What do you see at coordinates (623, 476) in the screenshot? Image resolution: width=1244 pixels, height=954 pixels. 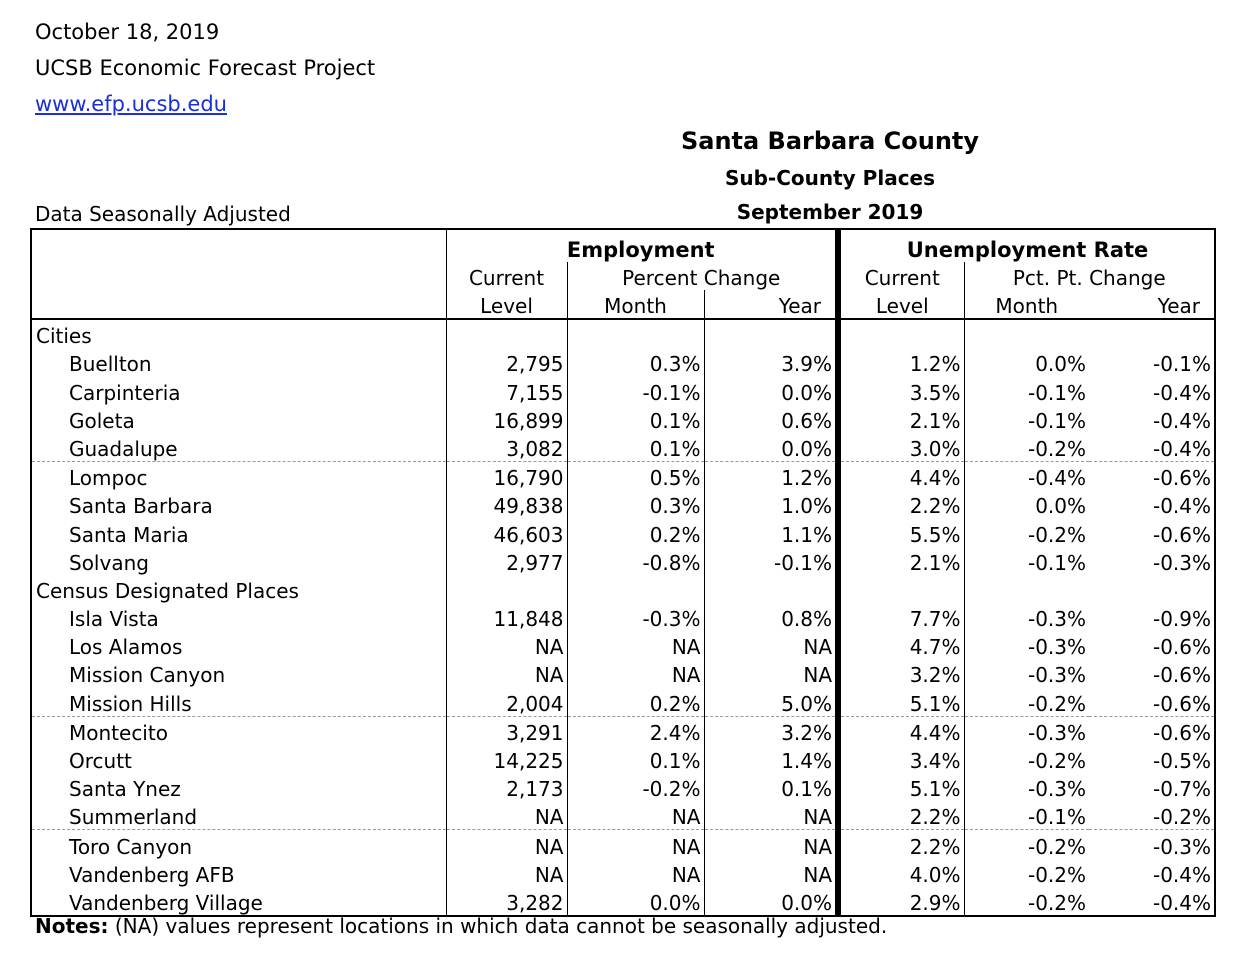 I see `table-row: Lompoc 16,790 0.5% 1.2% 4.4% -0.4% -0.6%` at bounding box center [623, 476].